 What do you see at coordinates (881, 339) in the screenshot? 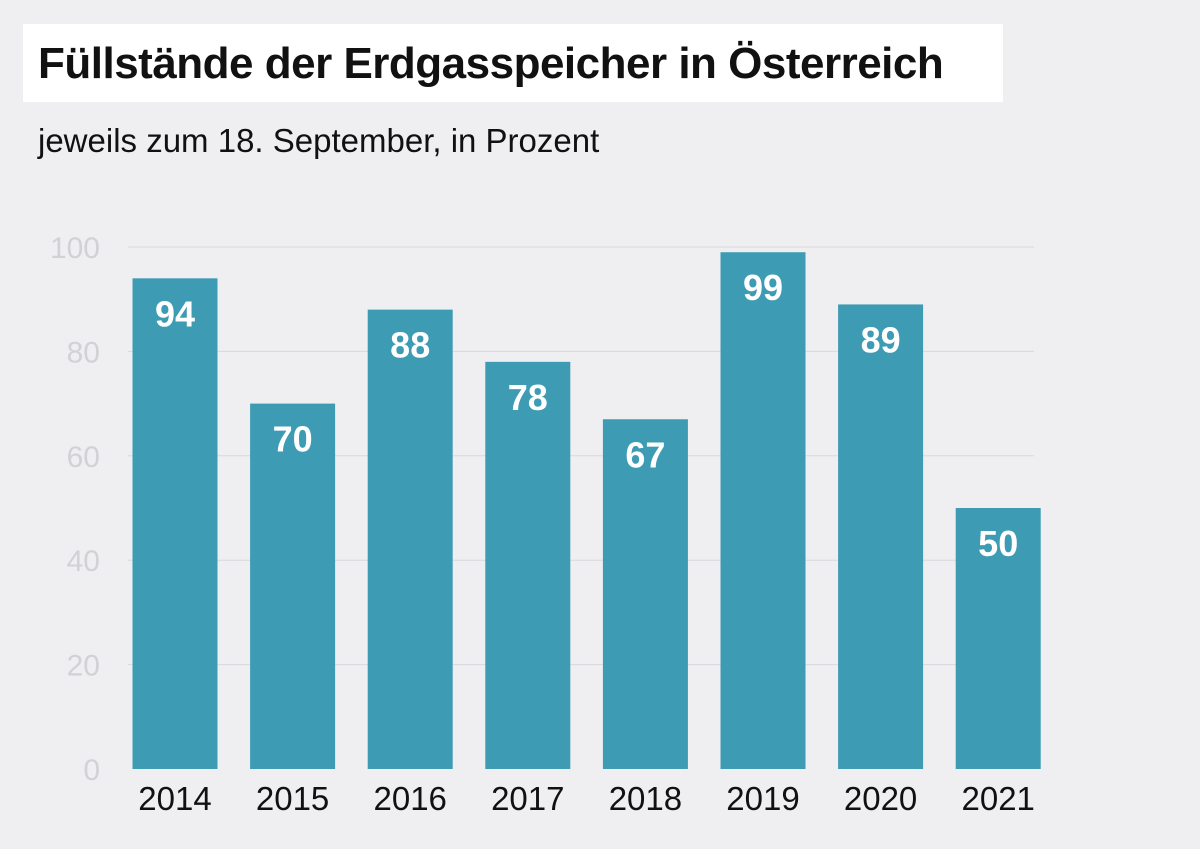
I see `bar-value-label-2020: 89` at bounding box center [881, 339].